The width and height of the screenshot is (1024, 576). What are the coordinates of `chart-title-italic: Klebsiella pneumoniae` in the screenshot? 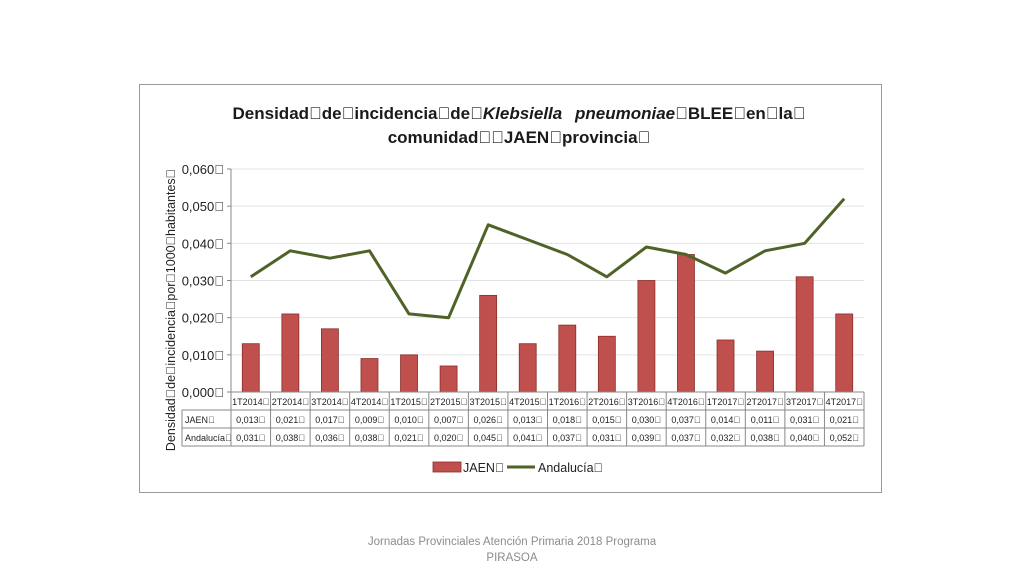 It's located at (579, 113).